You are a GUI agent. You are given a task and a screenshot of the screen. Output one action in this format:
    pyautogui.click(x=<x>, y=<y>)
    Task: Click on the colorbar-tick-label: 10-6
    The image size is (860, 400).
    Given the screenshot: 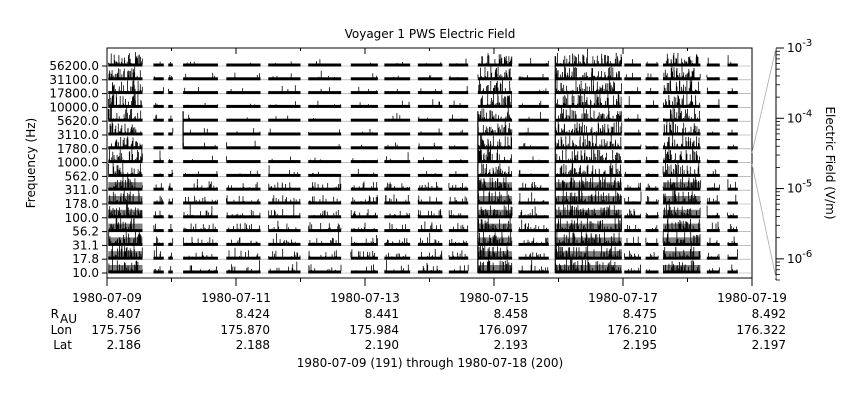 What is the action you would take?
    pyautogui.click(x=799, y=257)
    